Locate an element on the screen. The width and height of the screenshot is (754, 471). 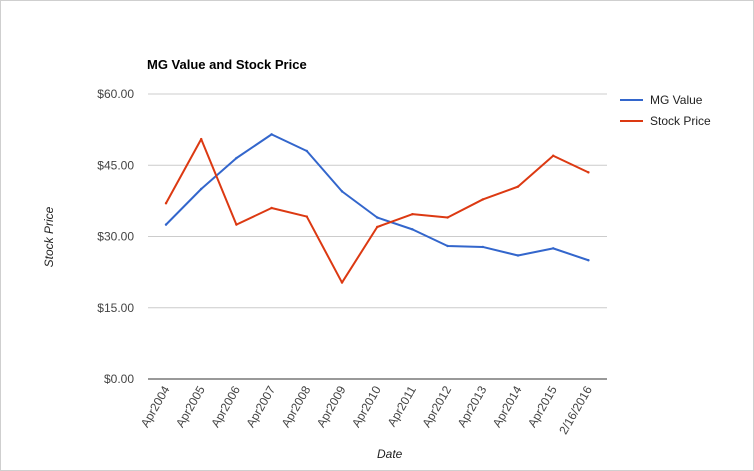
x-tick-label: Apr2014 is located at coordinates (507, 406).